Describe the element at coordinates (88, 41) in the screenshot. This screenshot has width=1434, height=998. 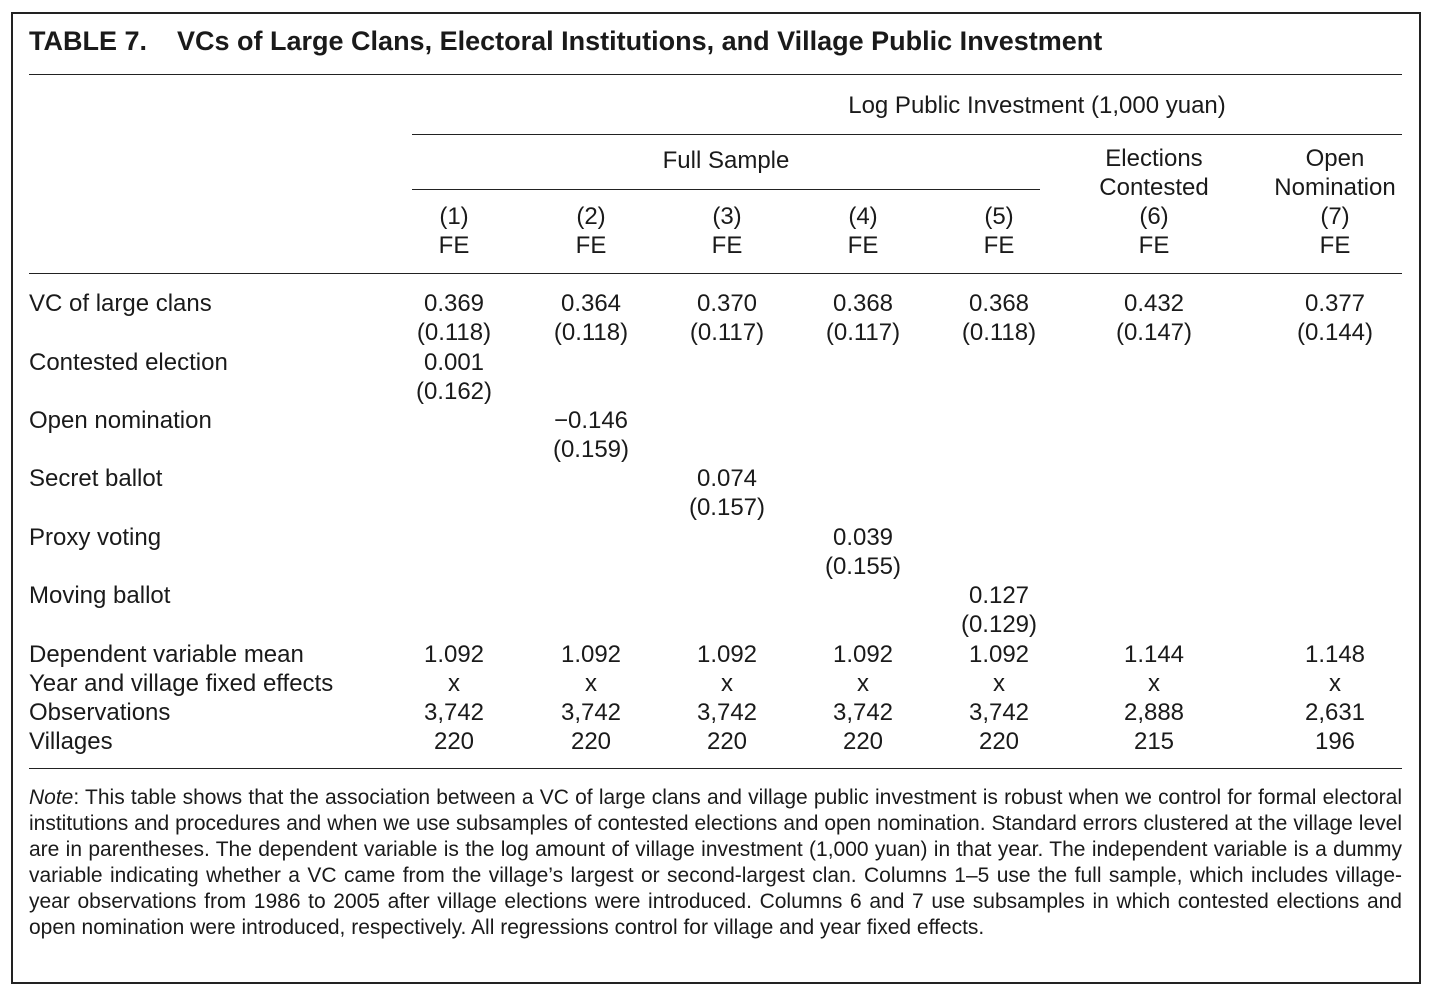
I see `table-number: TABLE 7.` at that location.